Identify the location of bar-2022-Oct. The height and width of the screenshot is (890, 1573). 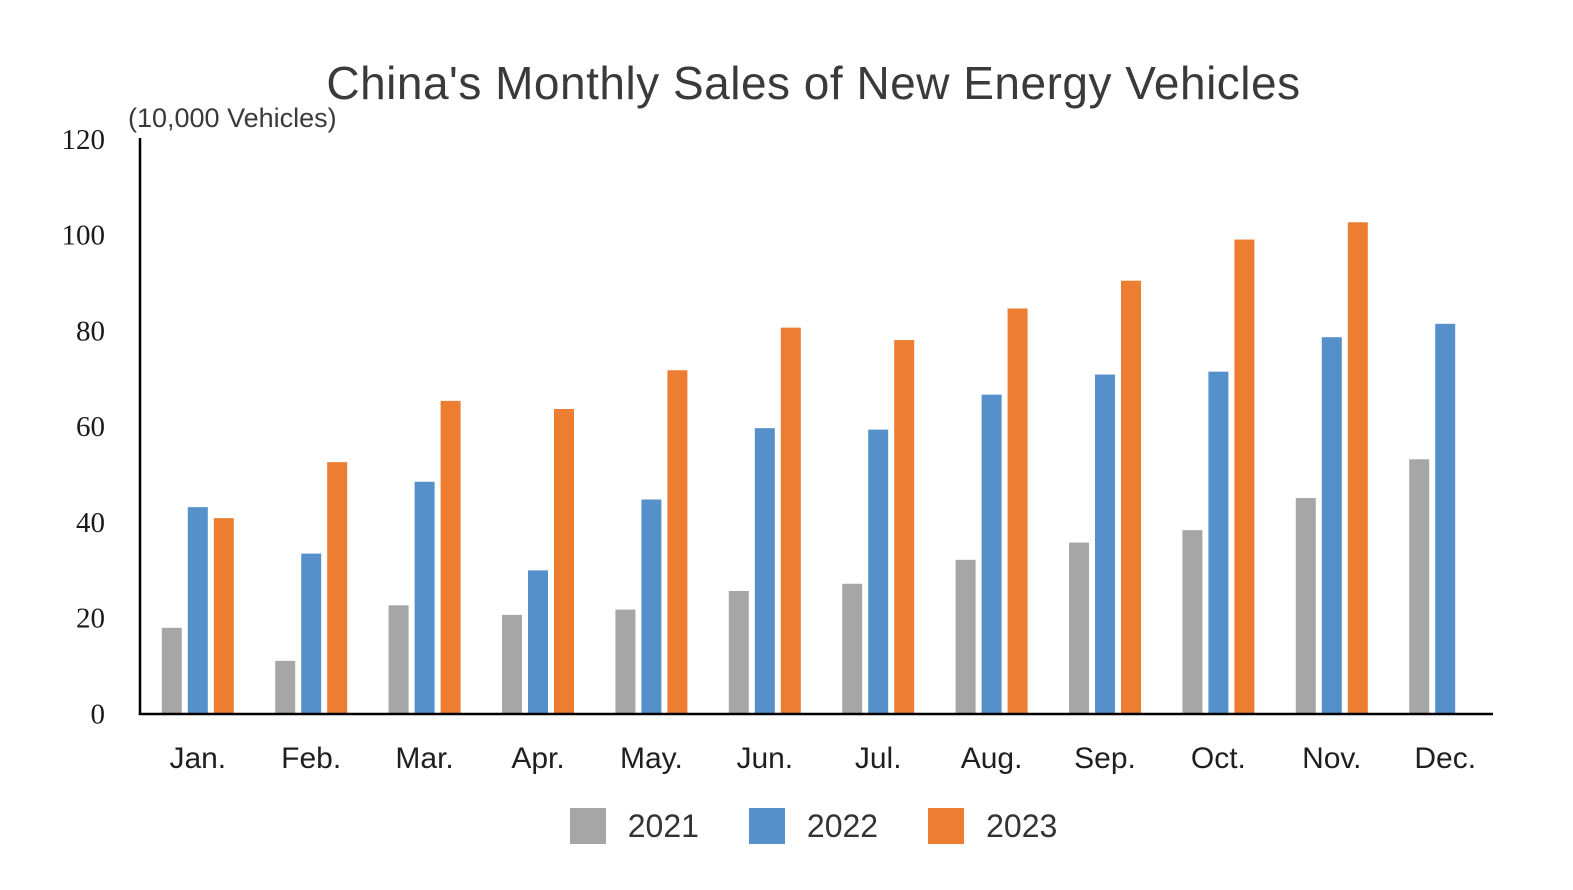
(1218, 542).